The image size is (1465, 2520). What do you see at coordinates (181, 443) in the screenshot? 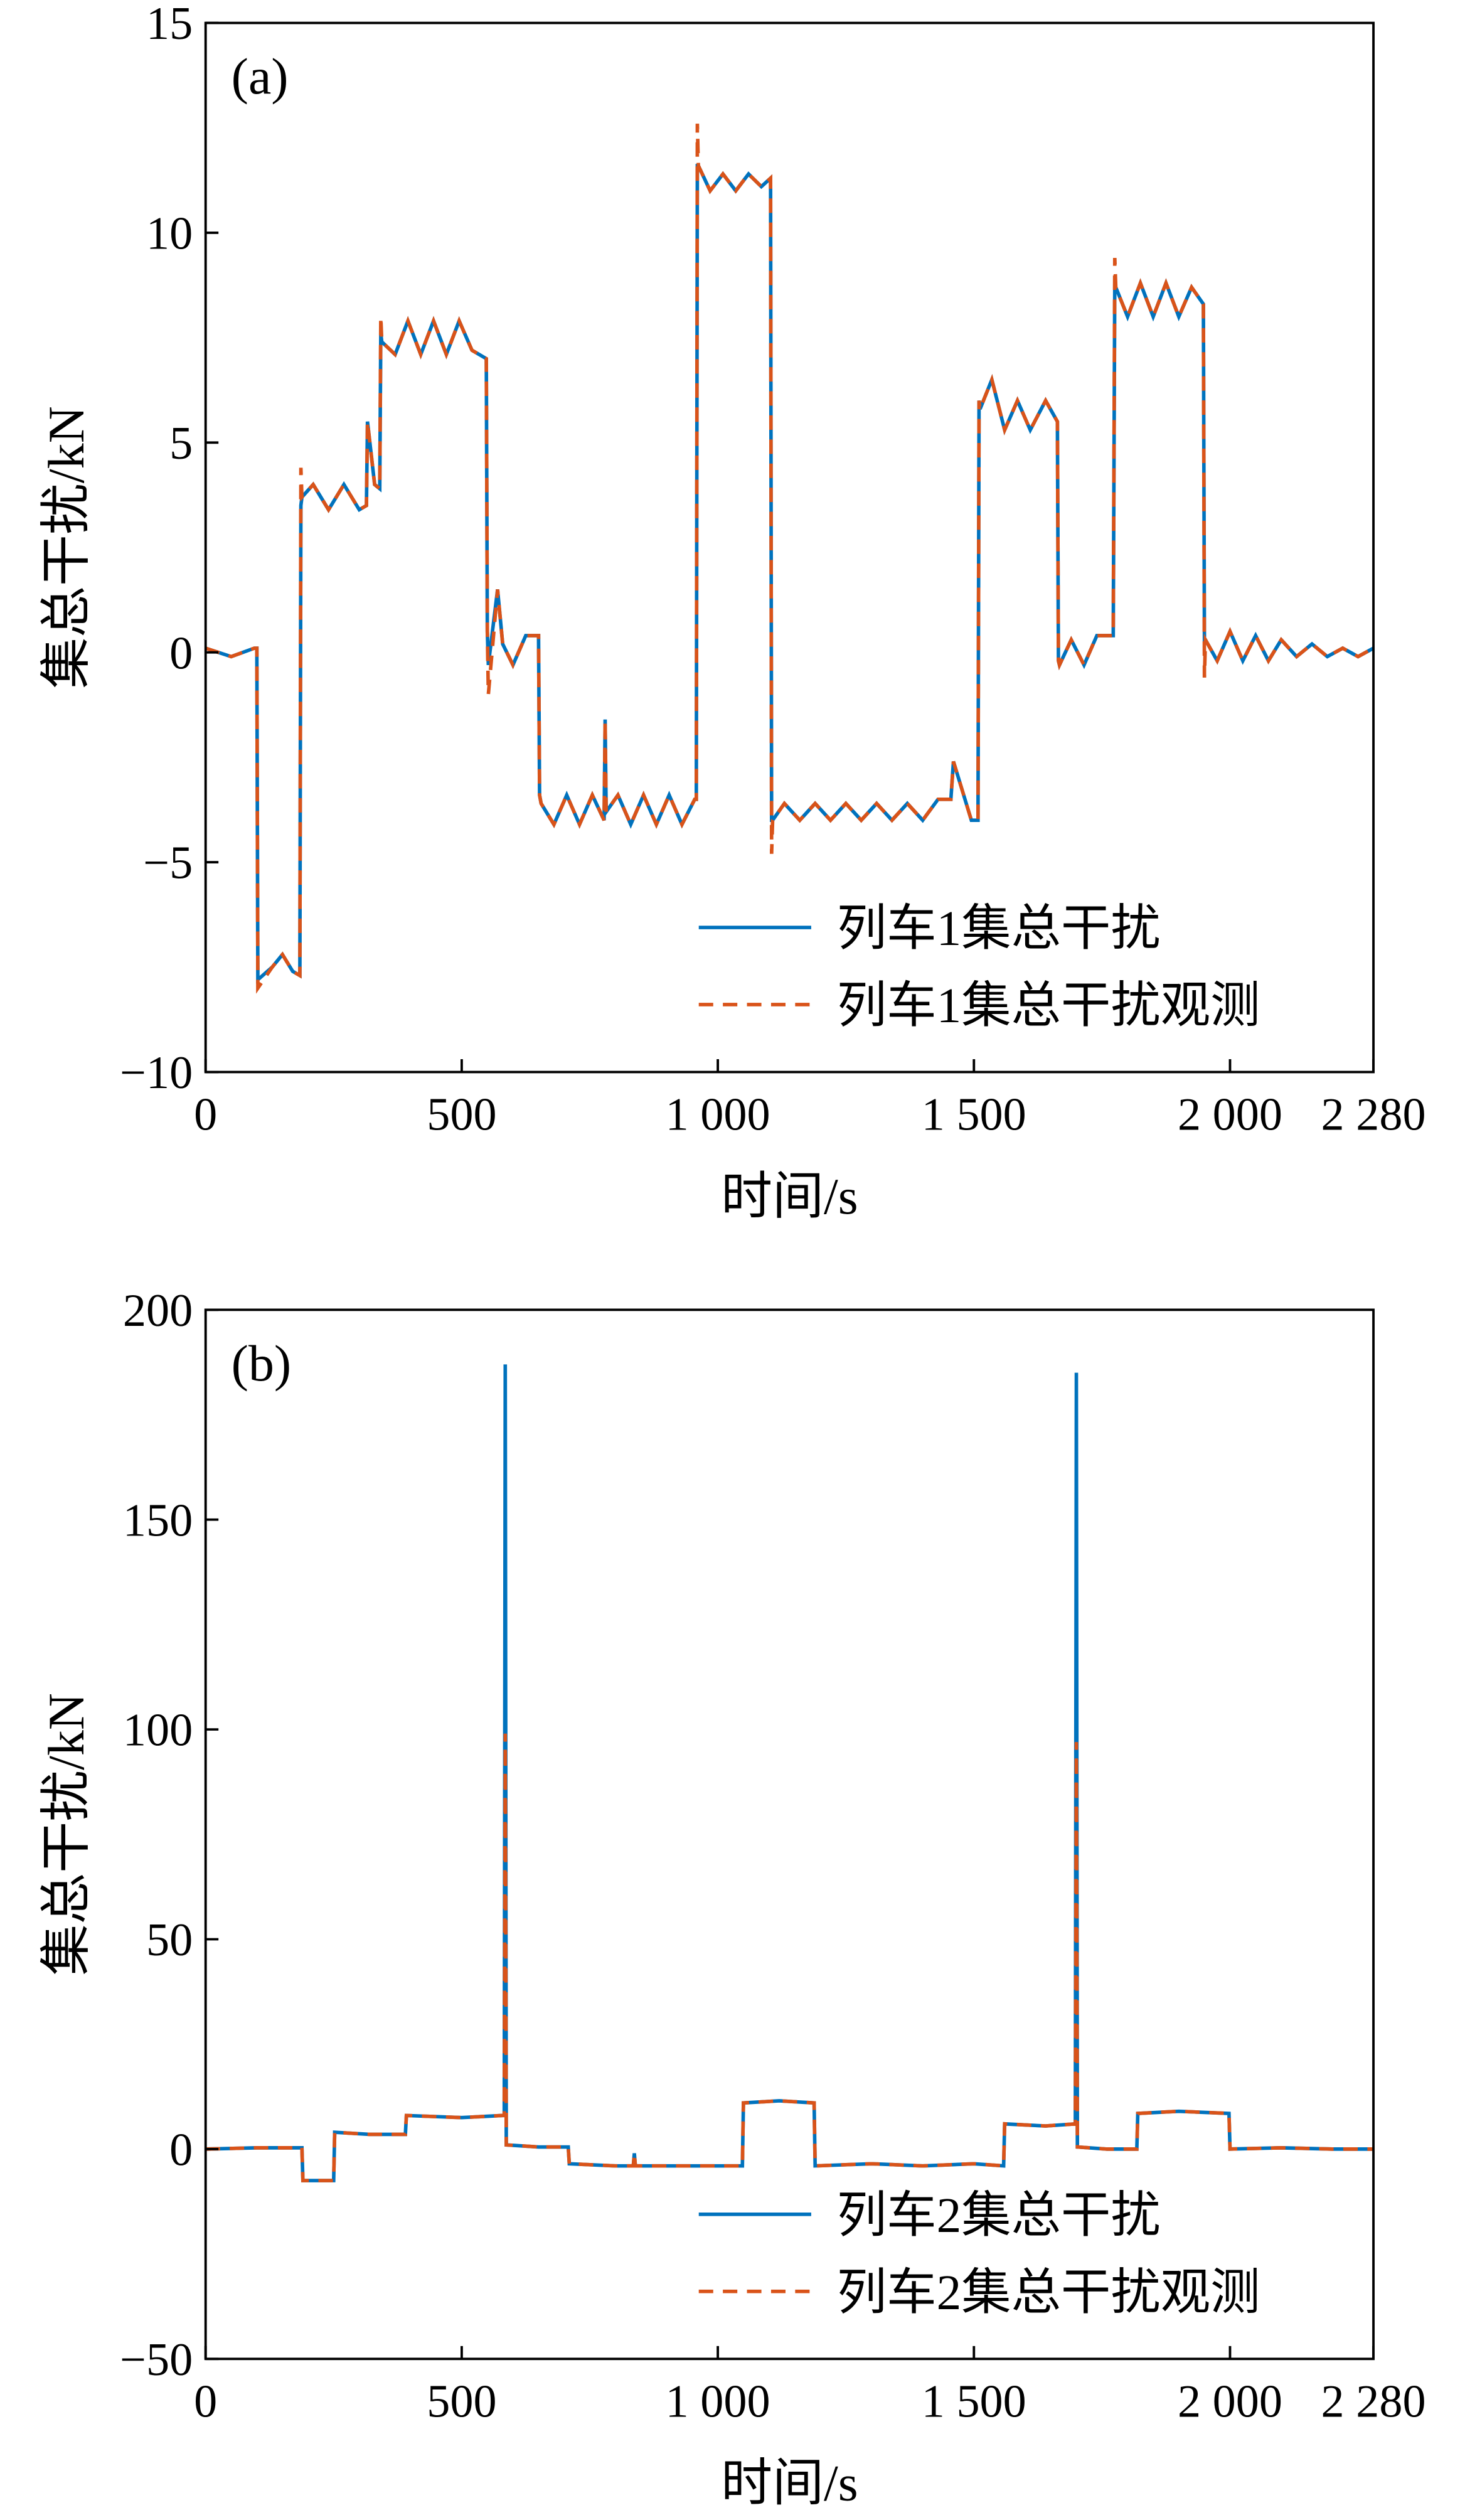
I see `y-tick-label: 5` at bounding box center [181, 443].